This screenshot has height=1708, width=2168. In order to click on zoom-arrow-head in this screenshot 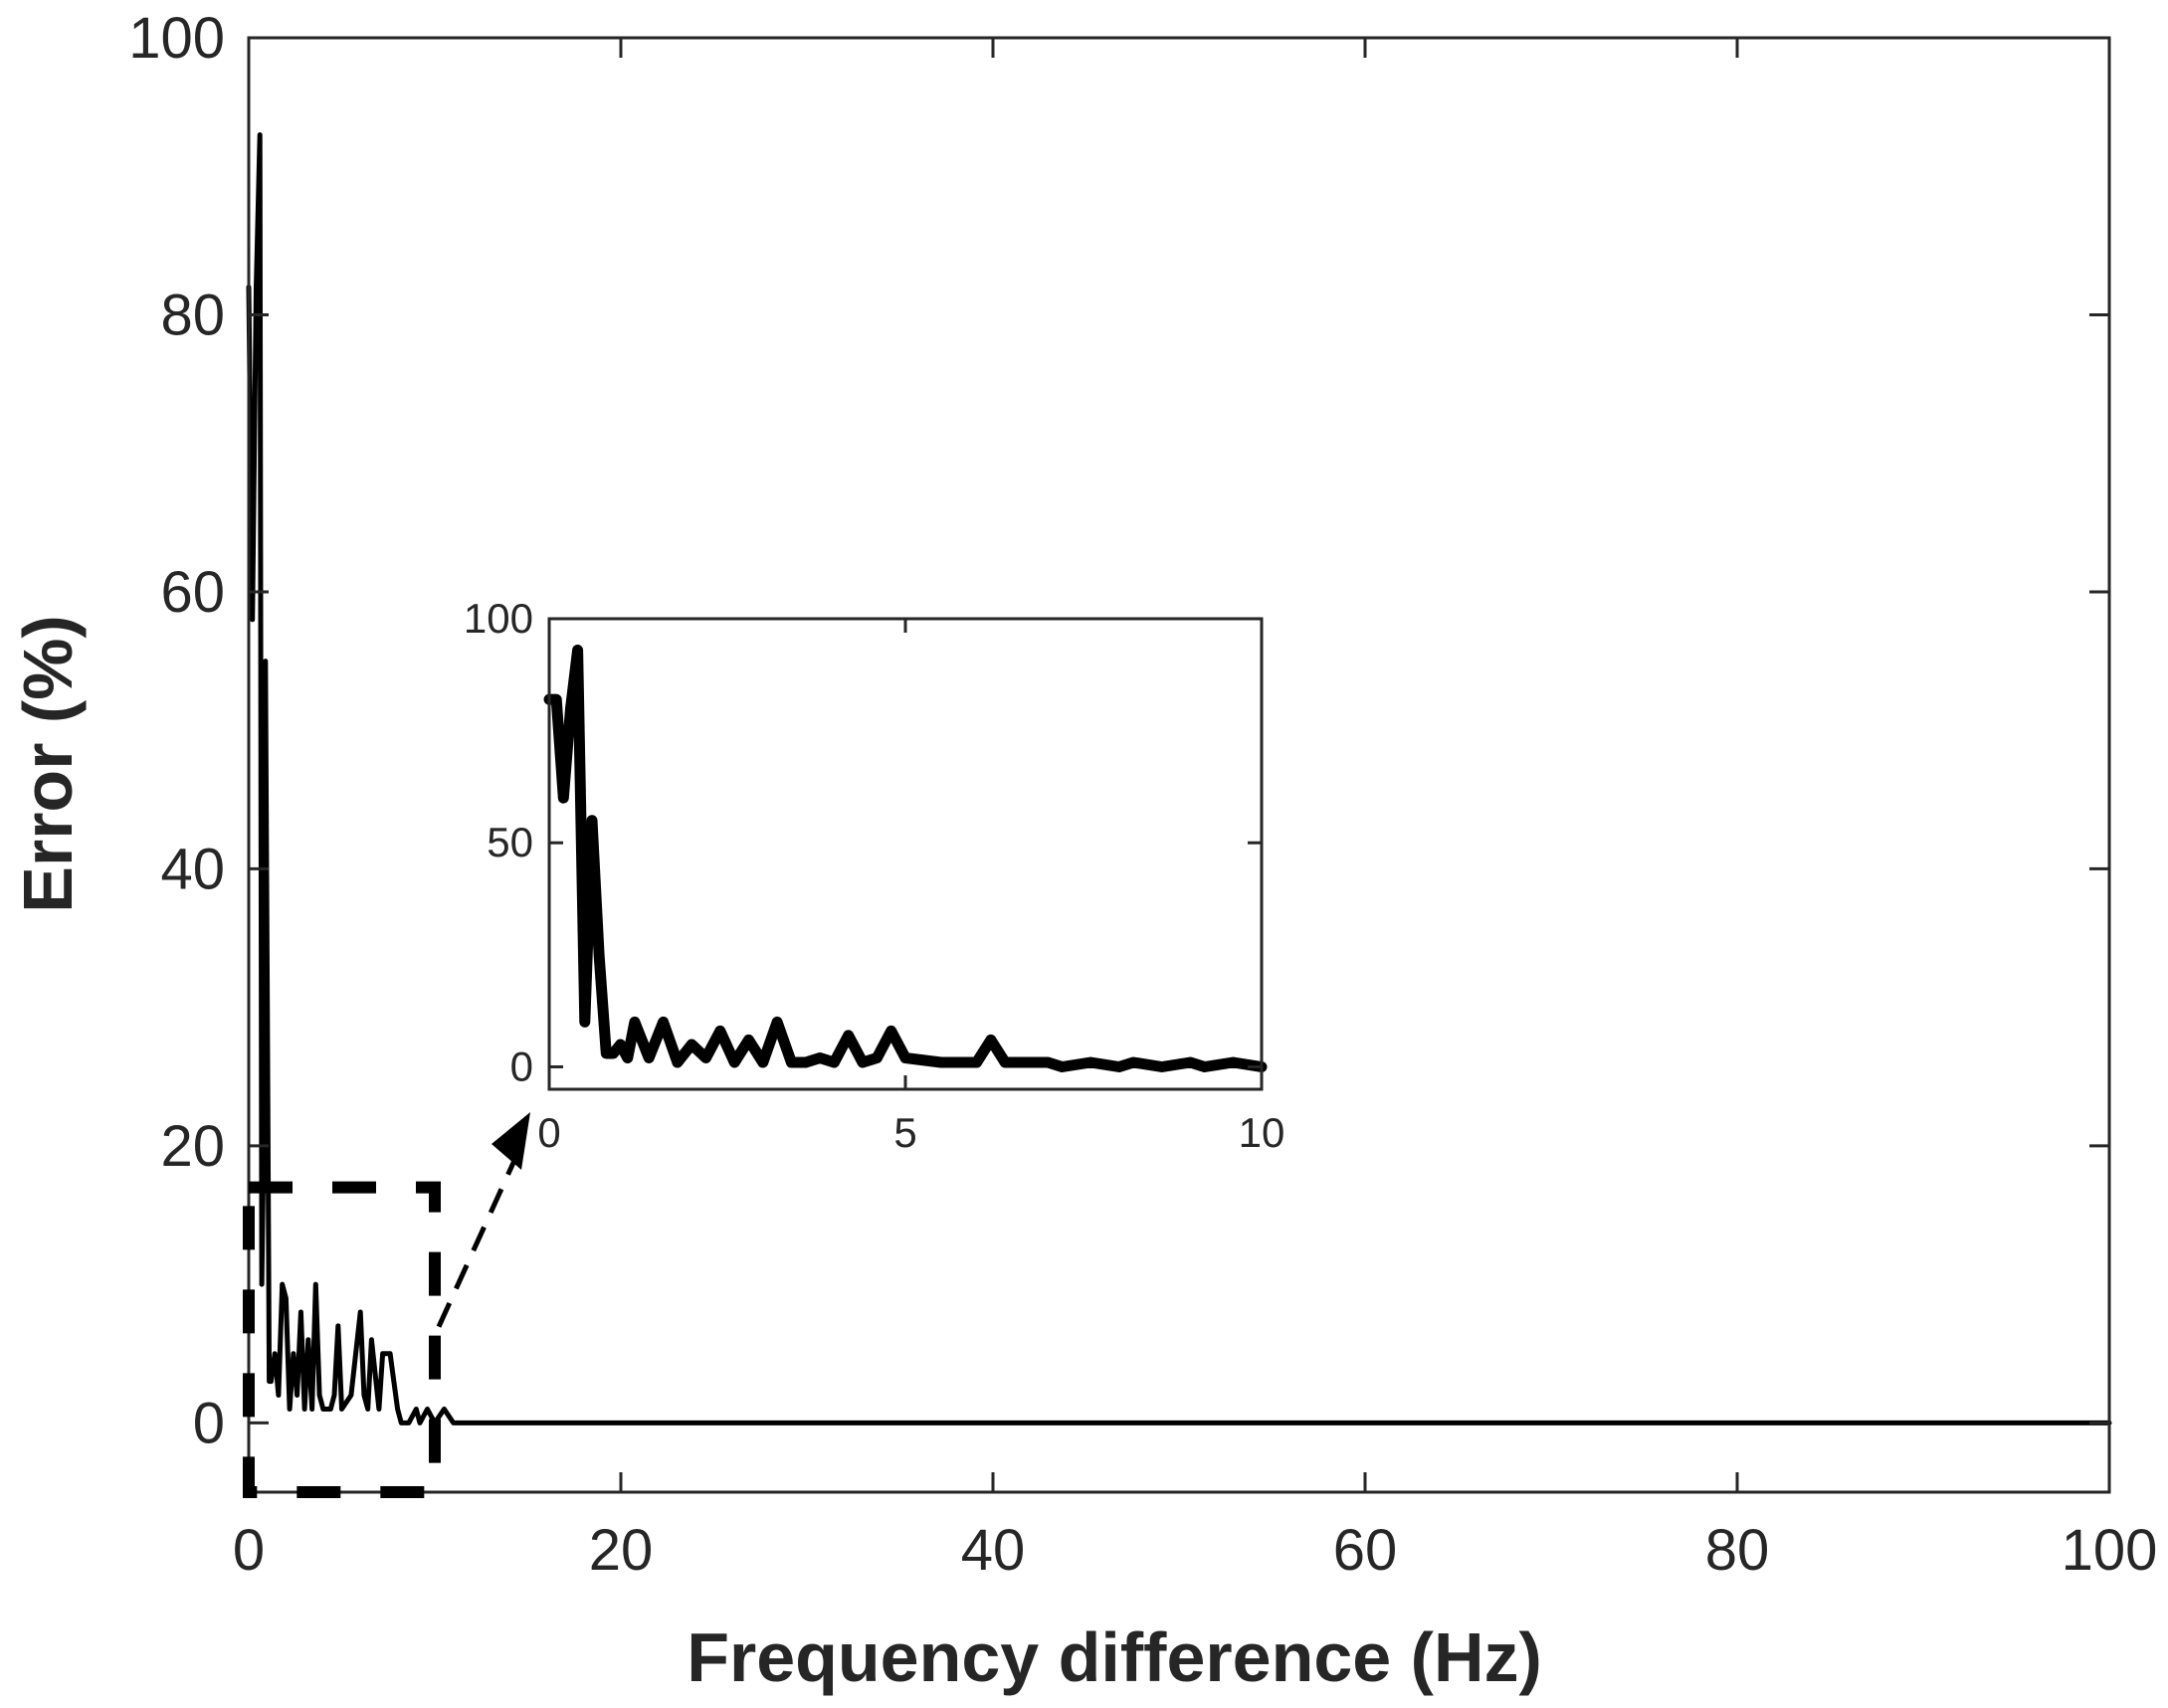, I will do `click(511, 1141)`.